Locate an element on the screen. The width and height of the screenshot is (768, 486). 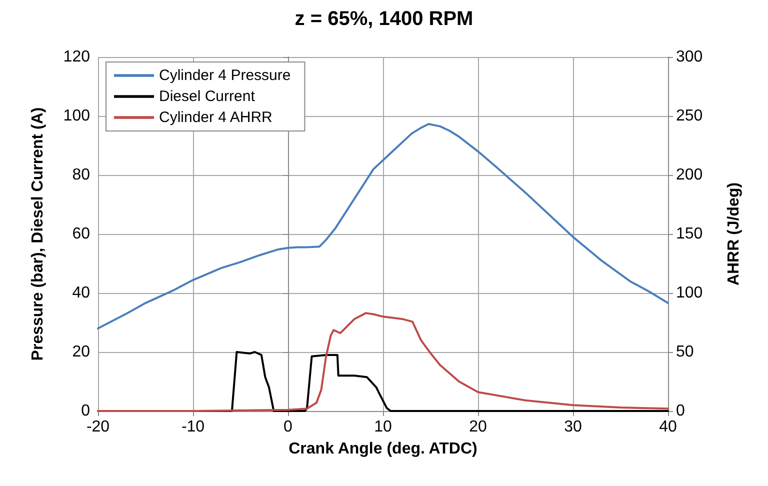
y-tick-label: 20 is located at coordinates (81, 352).